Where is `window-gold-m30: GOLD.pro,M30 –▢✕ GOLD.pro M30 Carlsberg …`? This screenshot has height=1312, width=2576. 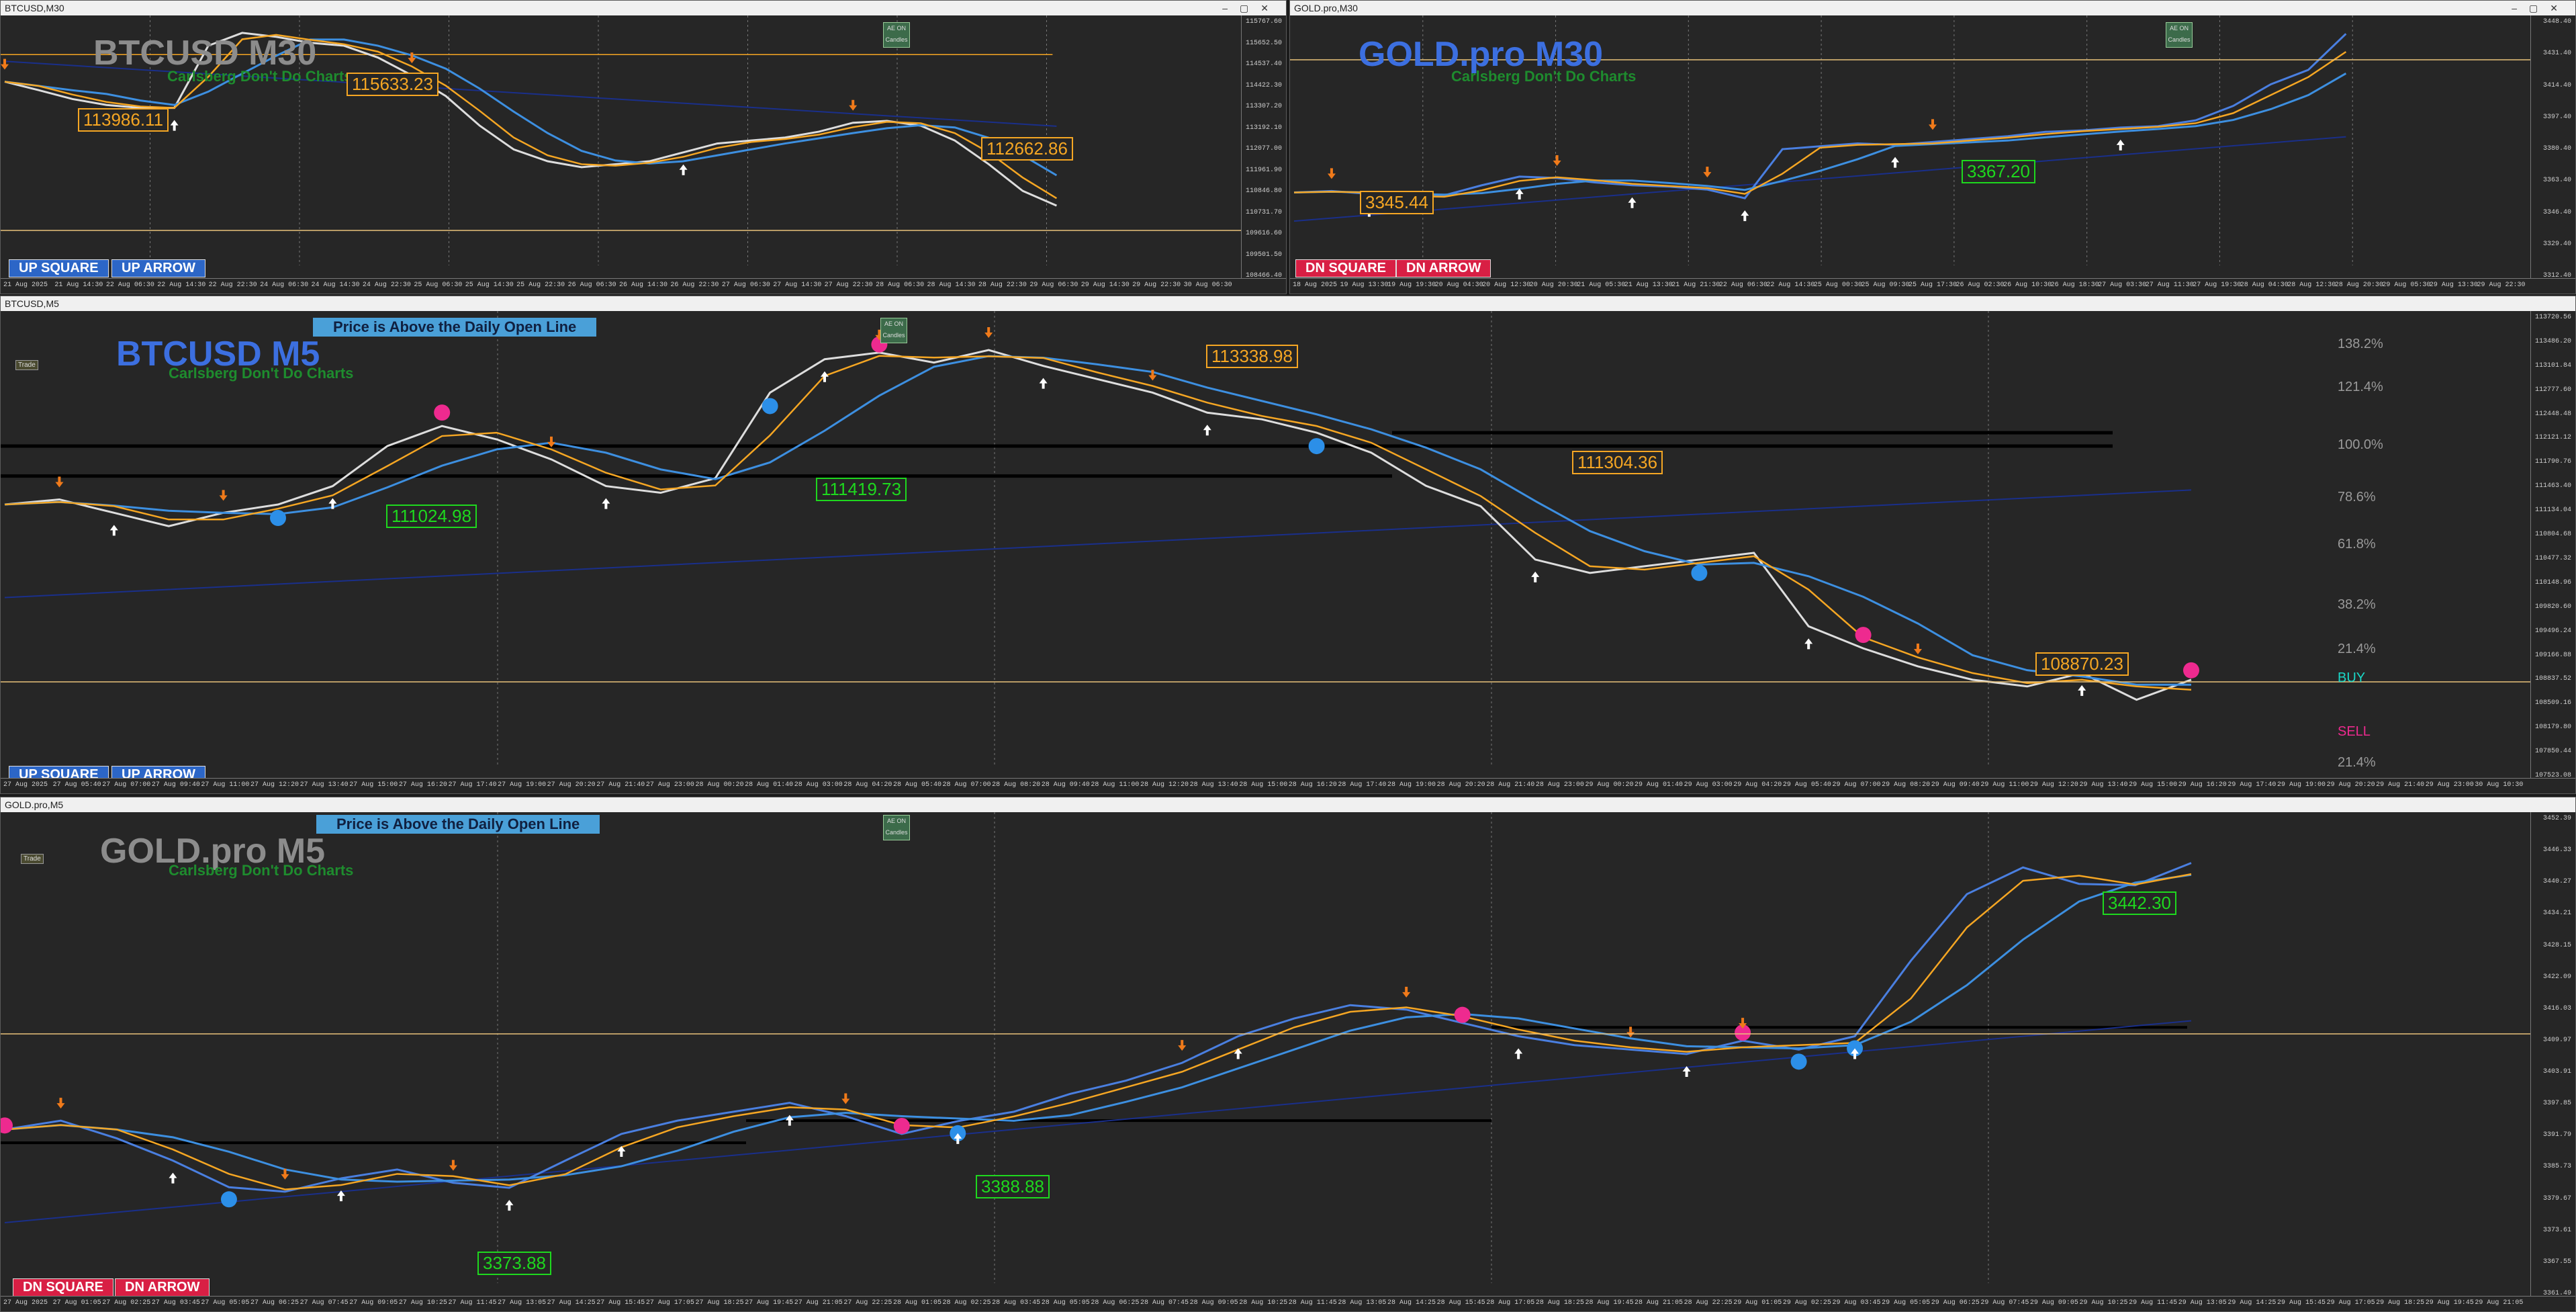 window-gold-m30: GOLD.pro,M30 –▢✕ GOLD.pro M30 Carlsberg … is located at coordinates (1932, 147).